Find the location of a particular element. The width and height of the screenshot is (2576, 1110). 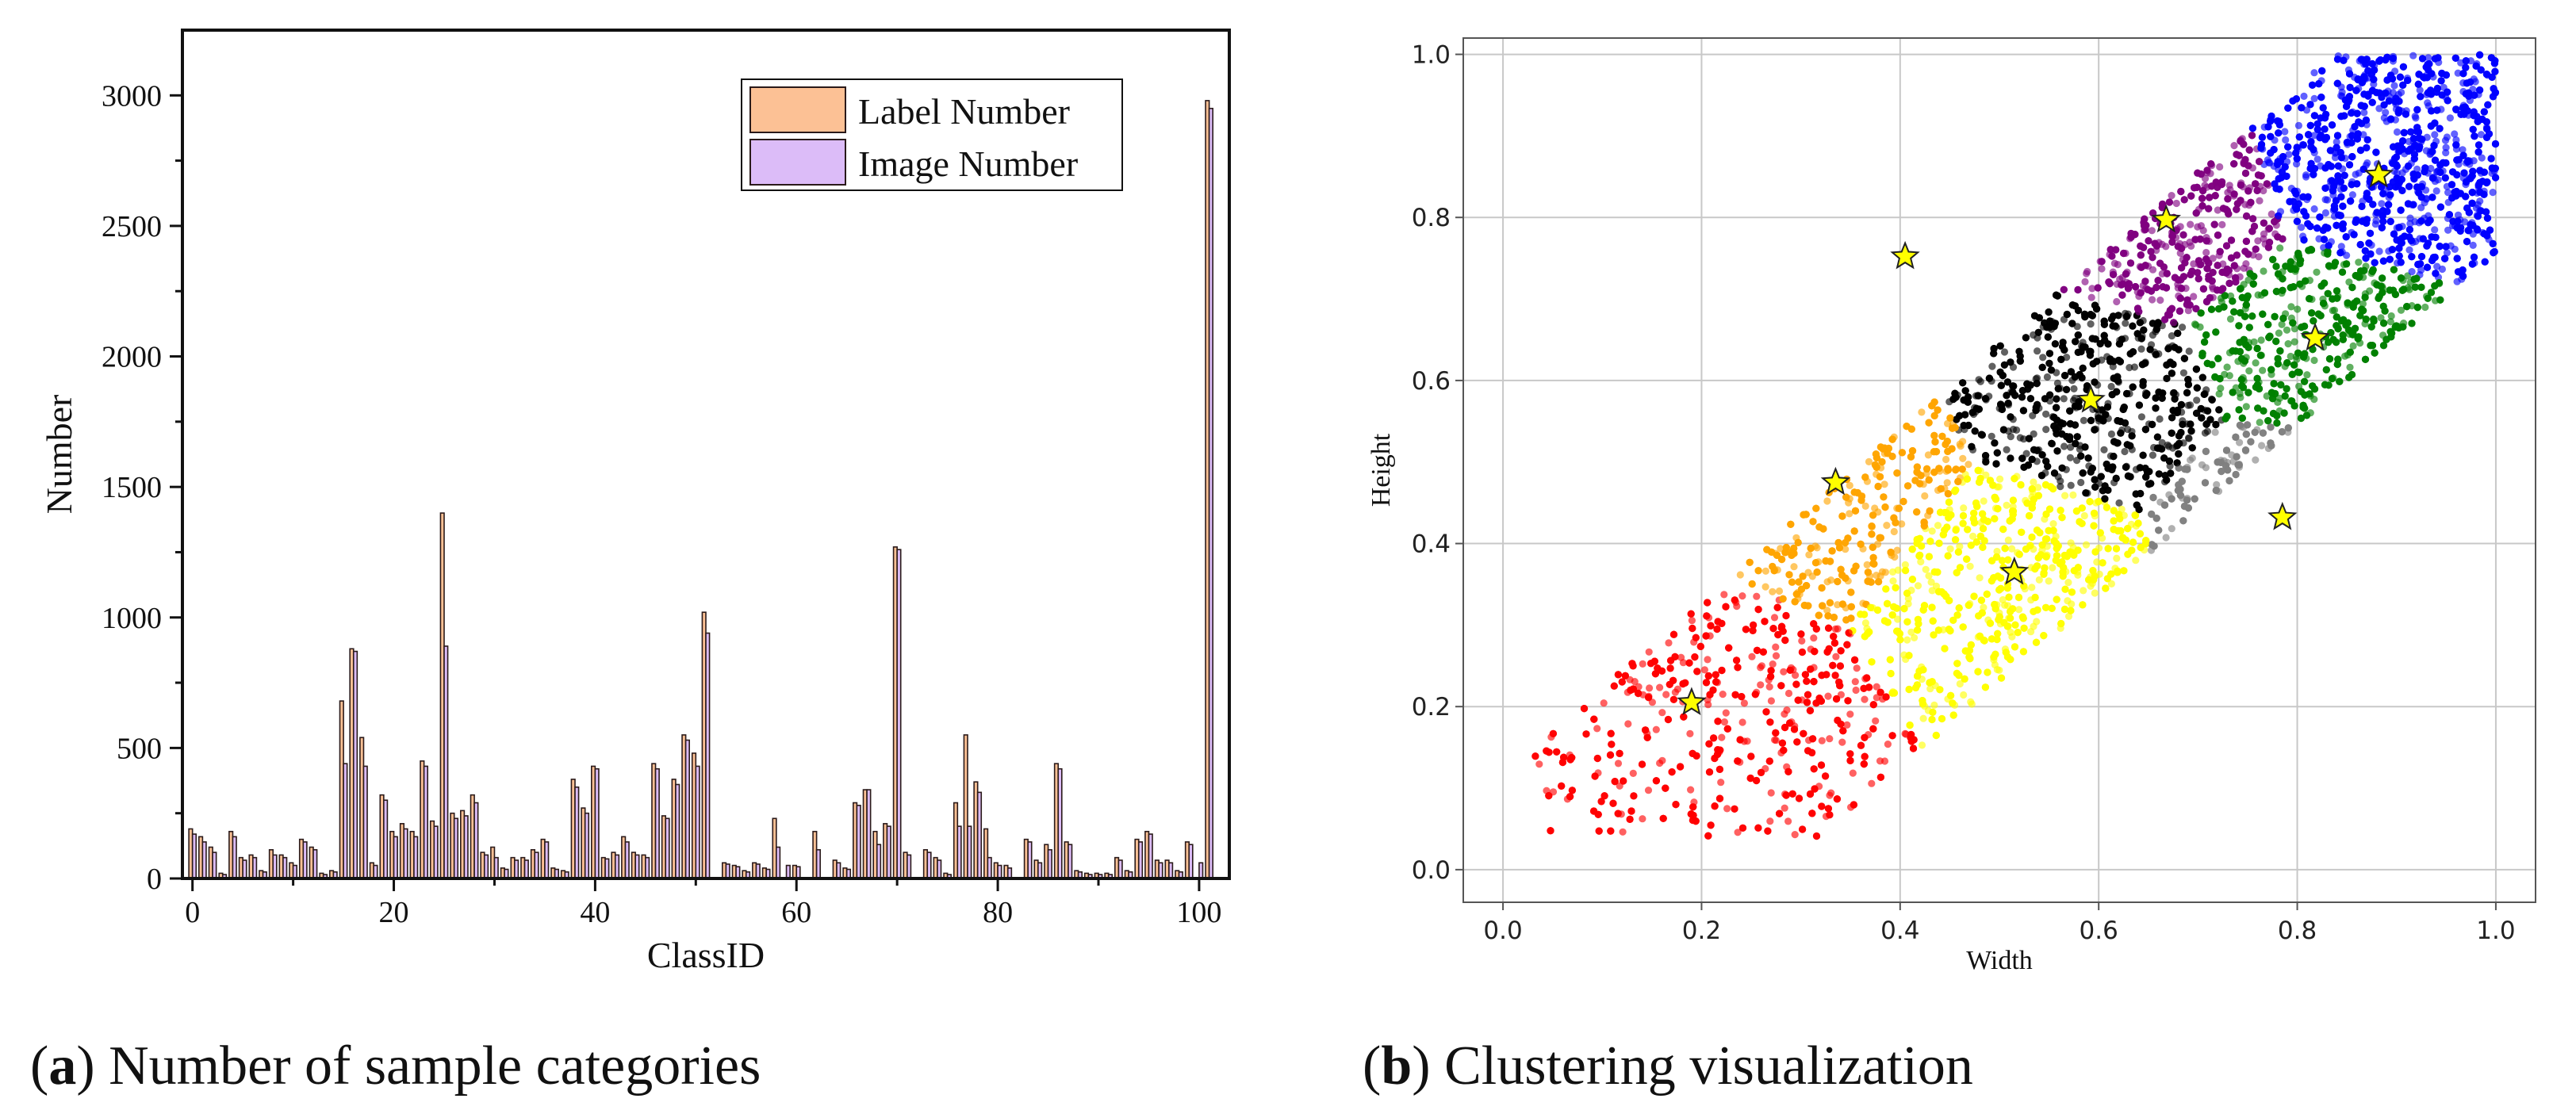

legend-label-number: Label Number is located at coordinates (964, 111).